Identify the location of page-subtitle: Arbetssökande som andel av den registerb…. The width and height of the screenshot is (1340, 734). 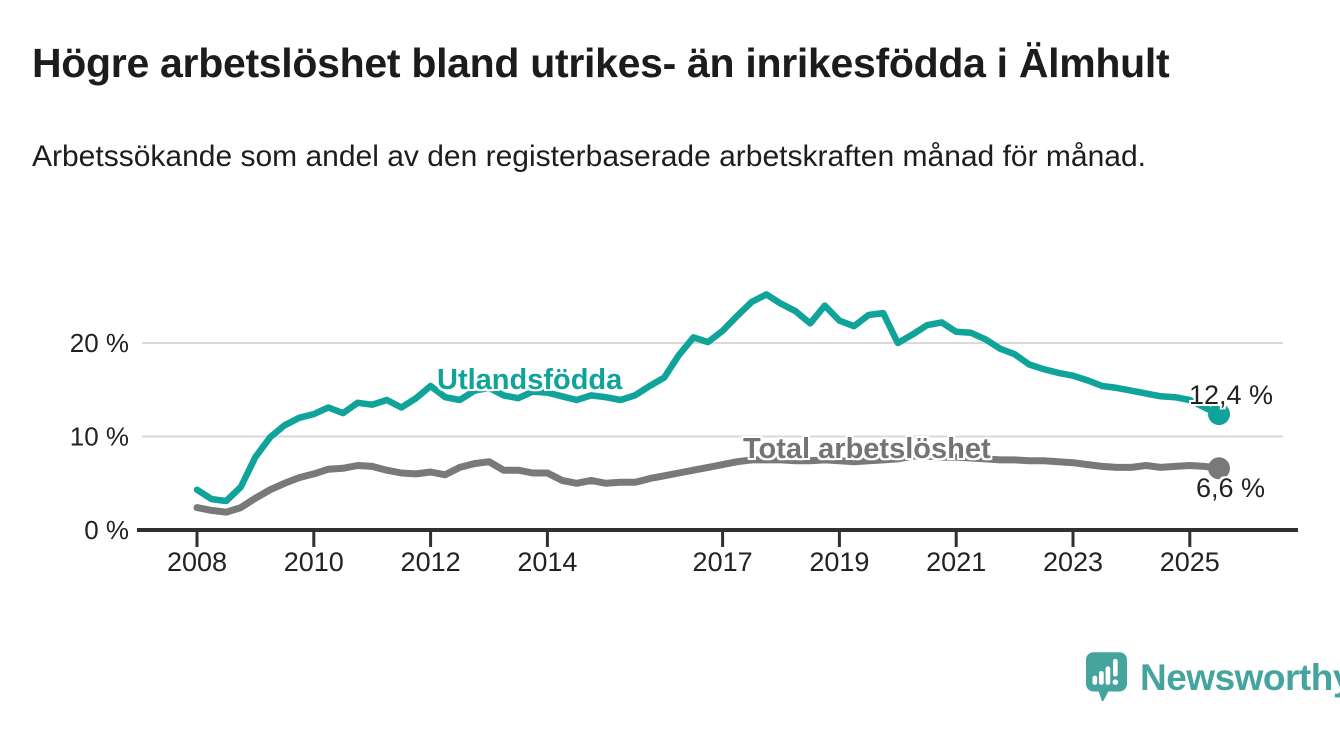
(589, 156).